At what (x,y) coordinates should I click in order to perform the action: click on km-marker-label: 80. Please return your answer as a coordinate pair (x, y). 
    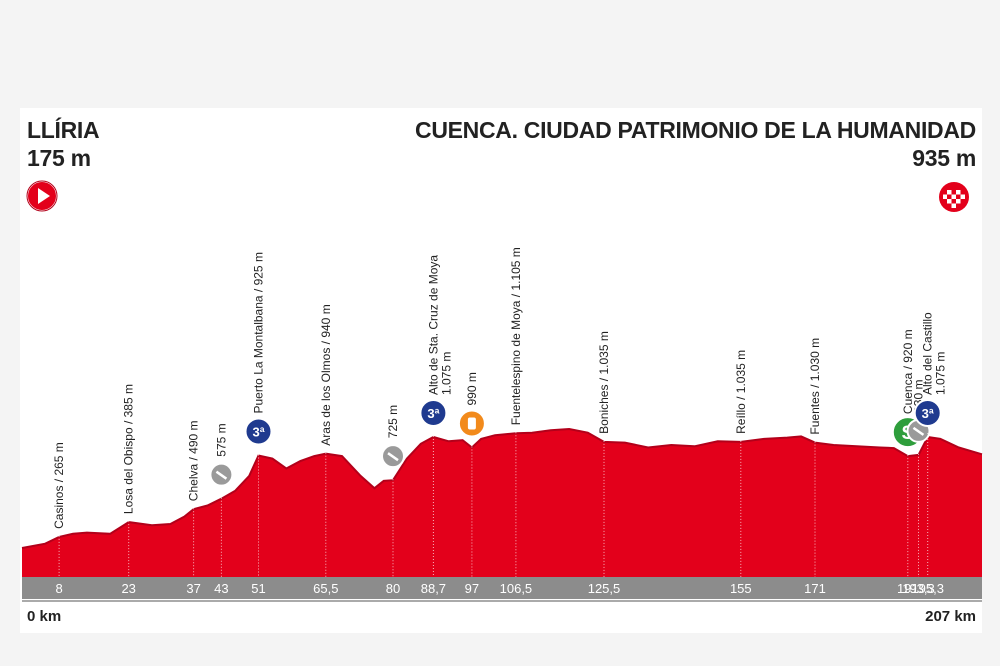
    Looking at the image, I should click on (393, 588).